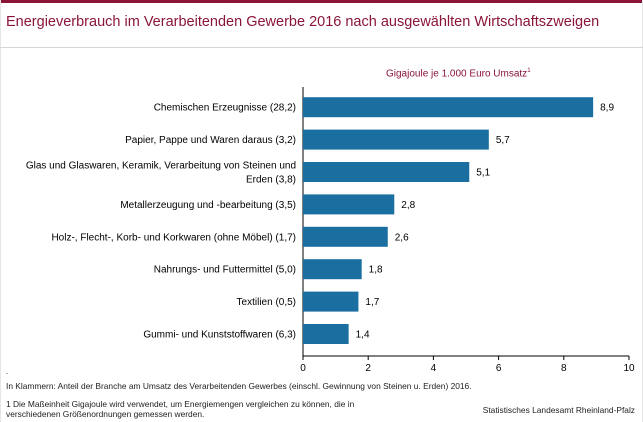  I want to click on data-label: 1,8, so click(376, 270).